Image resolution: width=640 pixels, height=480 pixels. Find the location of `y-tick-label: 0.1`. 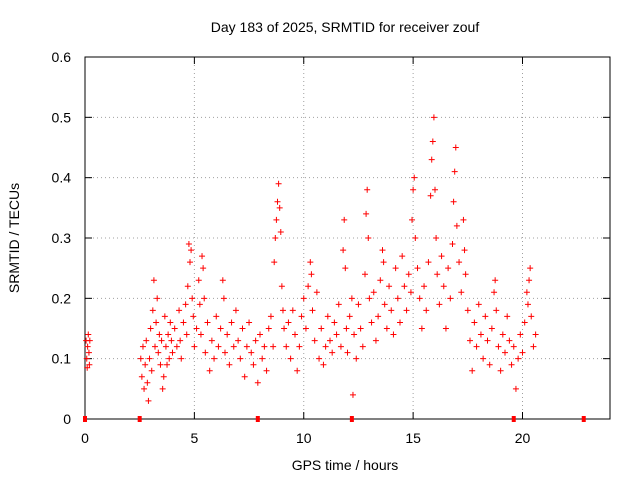

y-tick-label: 0.1 is located at coordinates (62, 359).